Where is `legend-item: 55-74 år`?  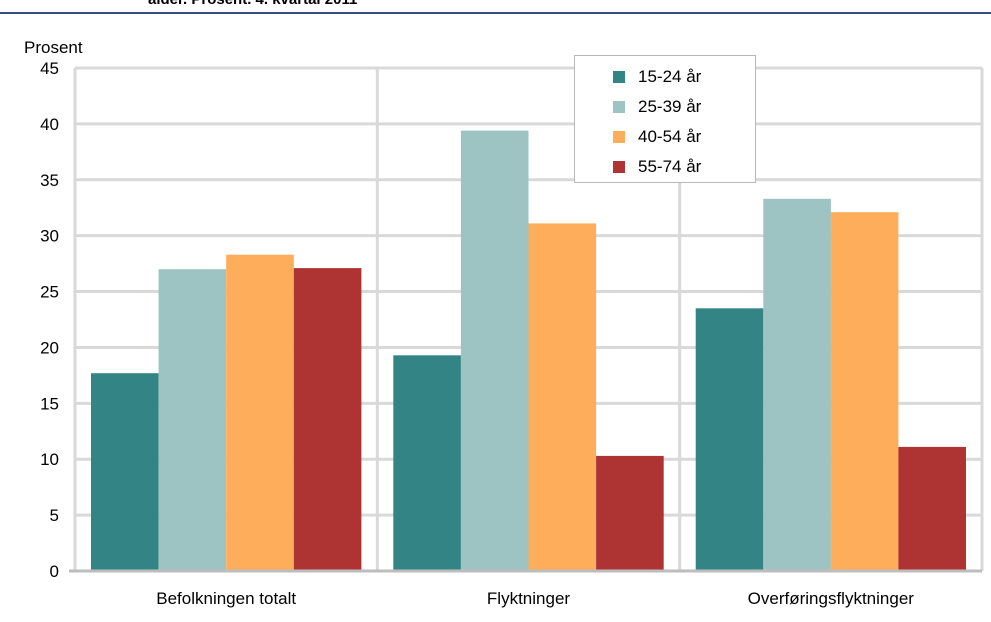
legend-item: 55-74 år is located at coordinates (665, 167).